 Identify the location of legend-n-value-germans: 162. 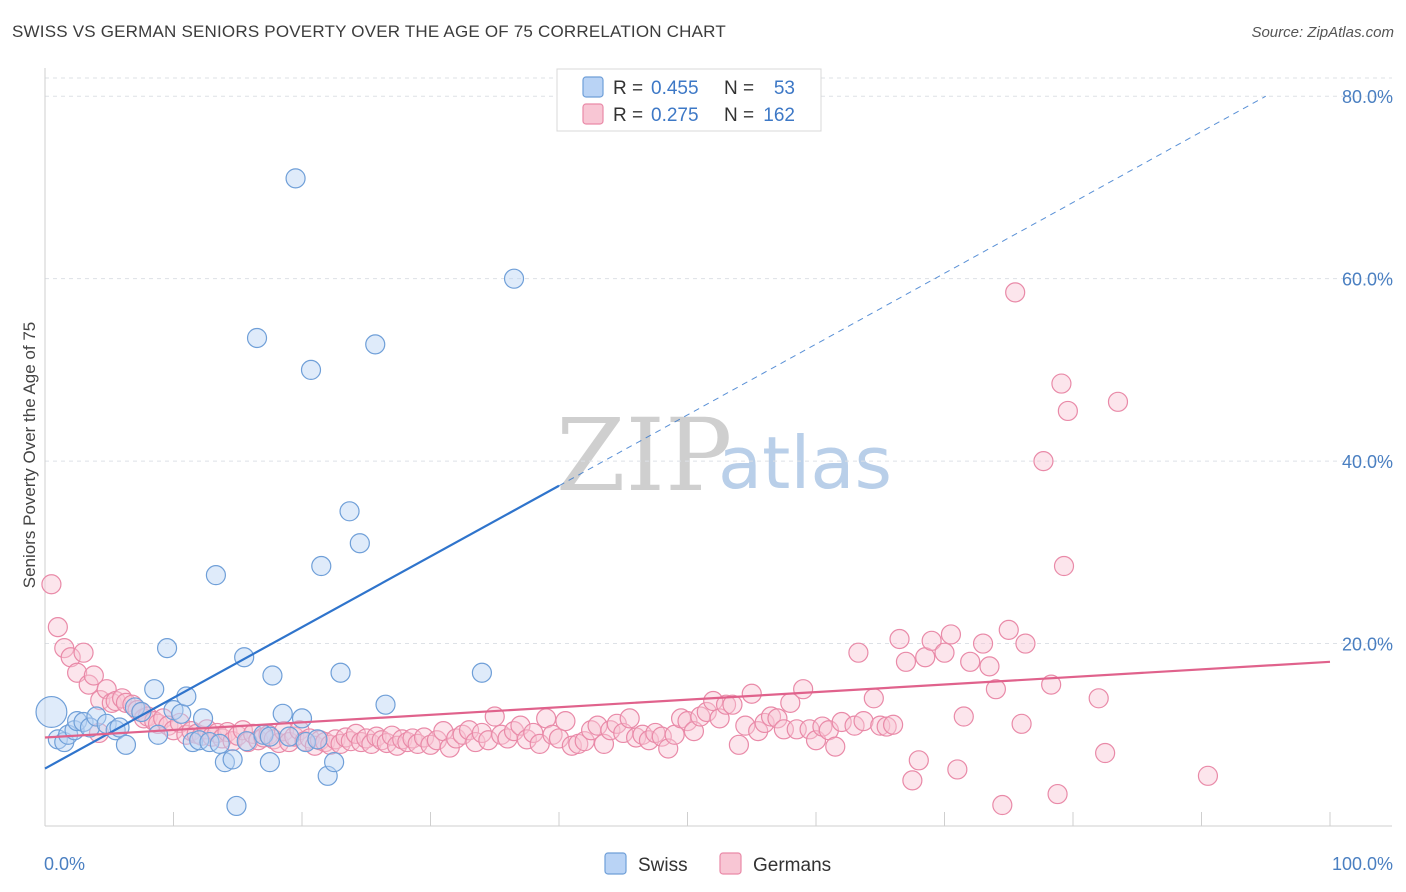
(779, 115).